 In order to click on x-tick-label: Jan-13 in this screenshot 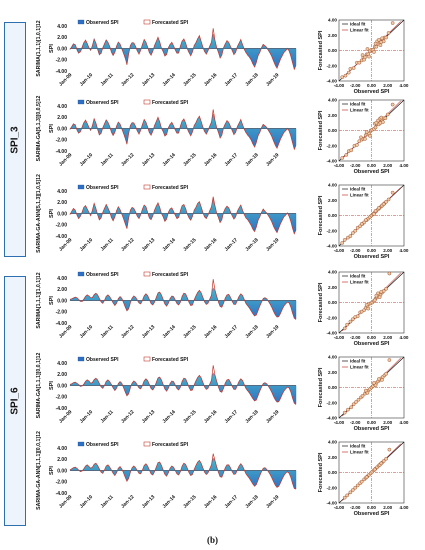, I will do `click(149, 80)`.